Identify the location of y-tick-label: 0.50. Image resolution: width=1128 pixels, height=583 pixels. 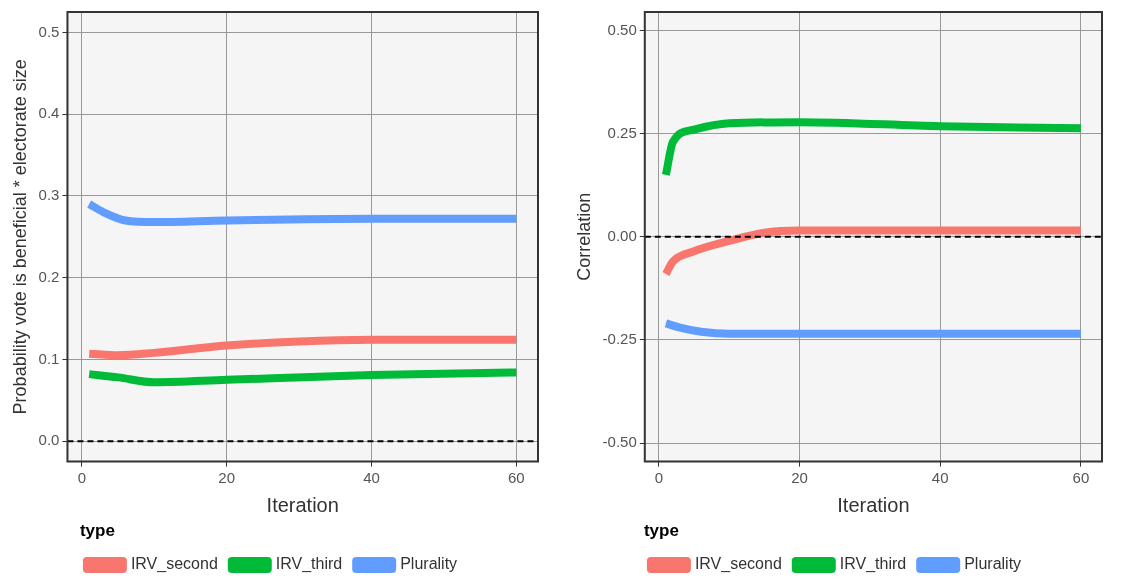
(622, 29).